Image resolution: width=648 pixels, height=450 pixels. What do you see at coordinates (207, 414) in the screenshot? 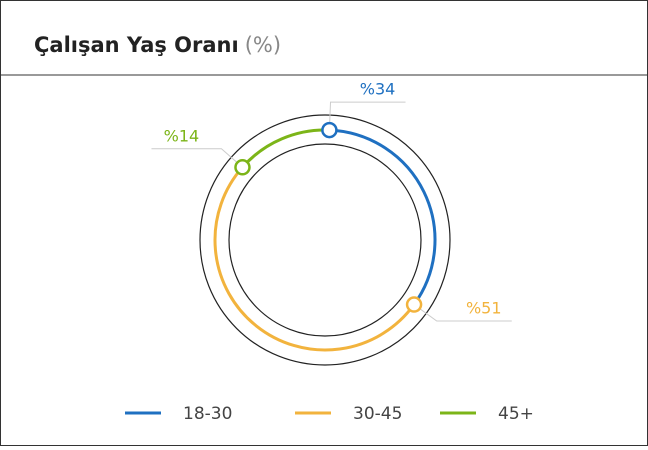
I see `legend-label: 18-30` at bounding box center [207, 414].